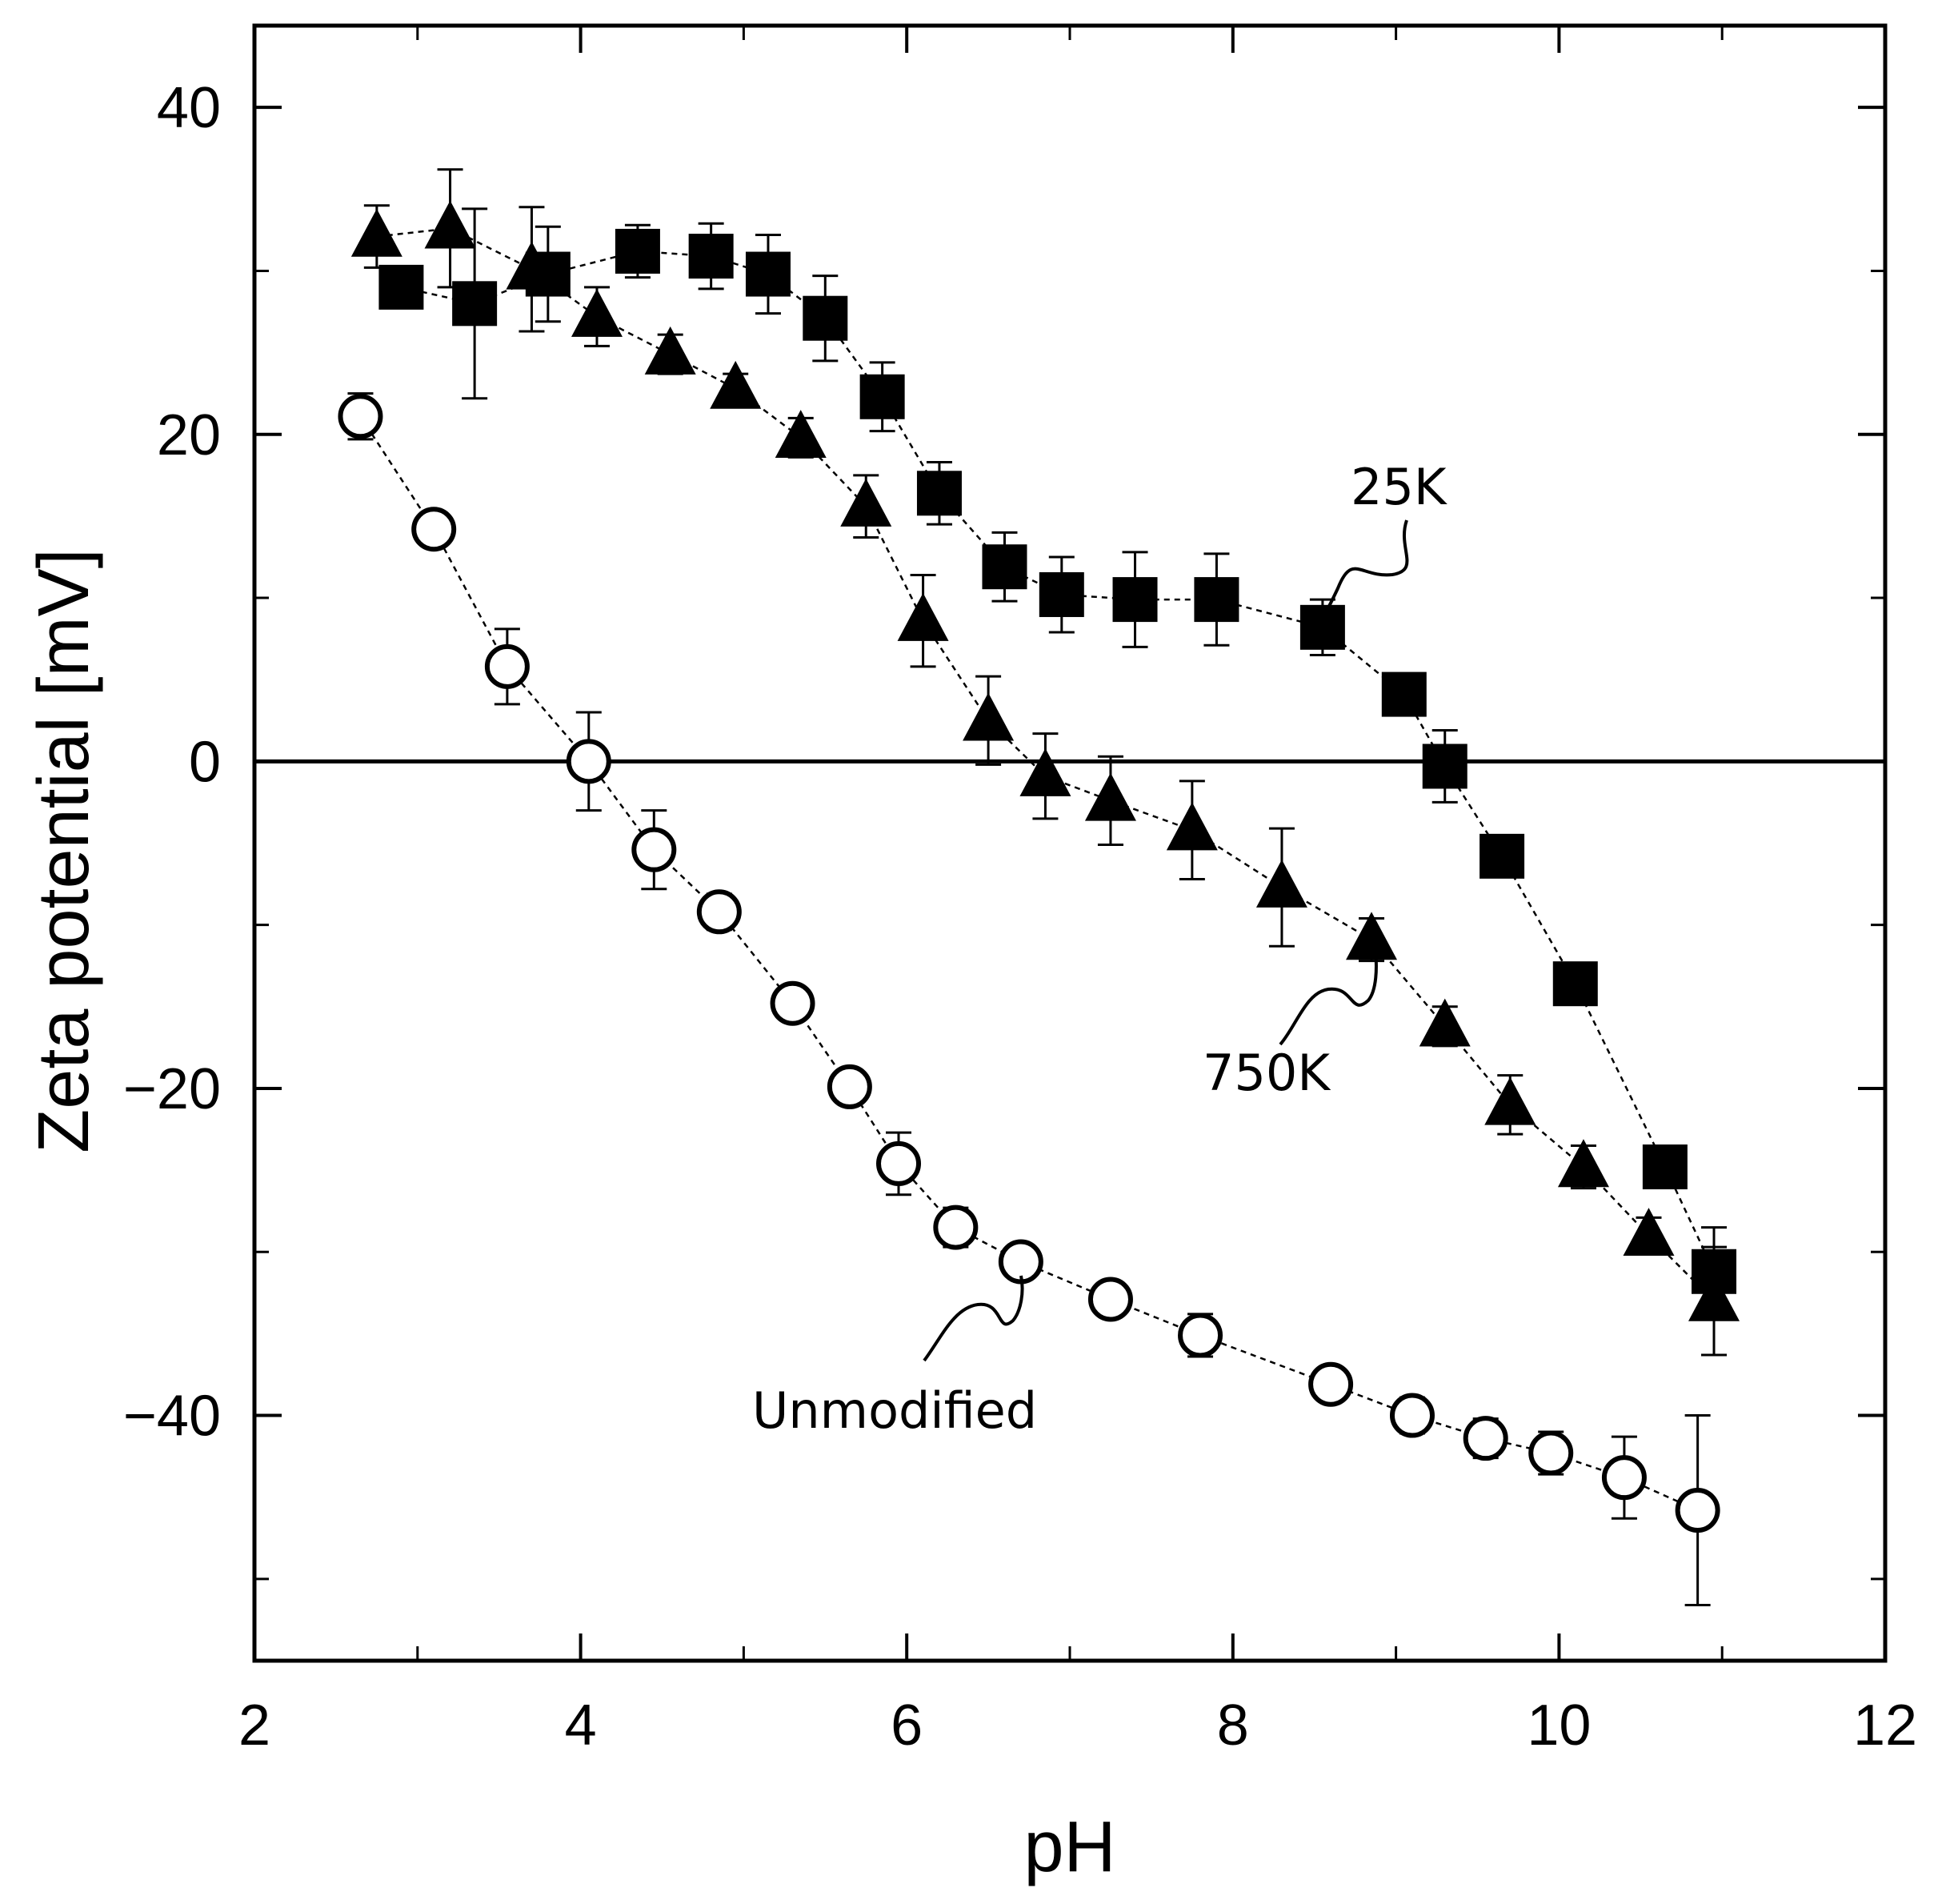 This screenshot has height=1904, width=1942. Describe the element at coordinates (1559, 1726) in the screenshot. I see `x-tick-label: 10` at that location.